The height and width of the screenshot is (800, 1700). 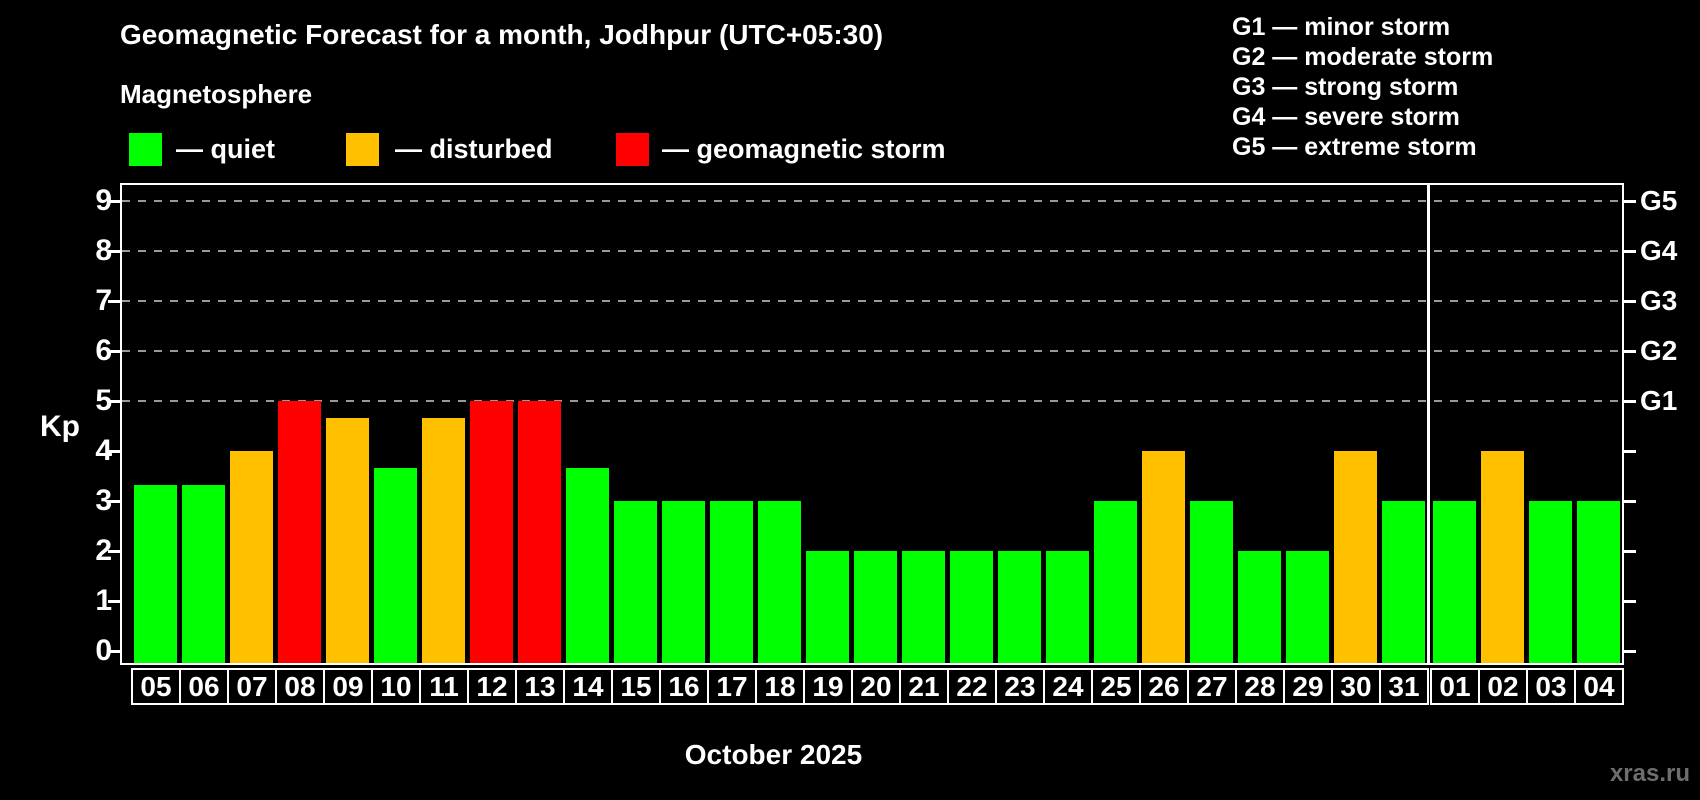 What do you see at coordinates (1599, 686) in the screenshot?
I see `x-label-04: 04` at bounding box center [1599, 686].